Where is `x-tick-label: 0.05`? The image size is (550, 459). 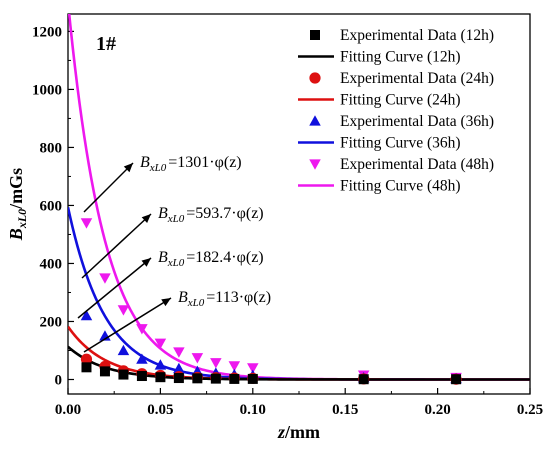
x-tick-label: 0.05 is located at coordinates (160, 410).